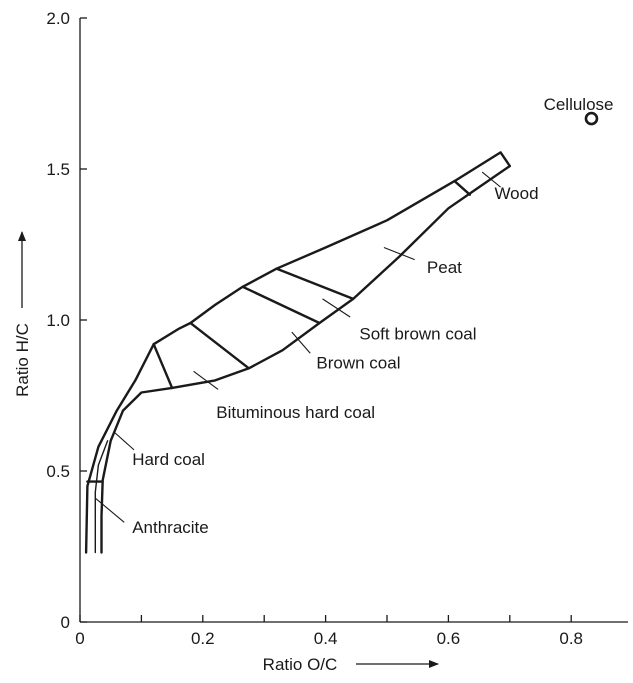 The image size is (633, 683). I want to click on x-tick-label: 0.2, so click(203, 638).